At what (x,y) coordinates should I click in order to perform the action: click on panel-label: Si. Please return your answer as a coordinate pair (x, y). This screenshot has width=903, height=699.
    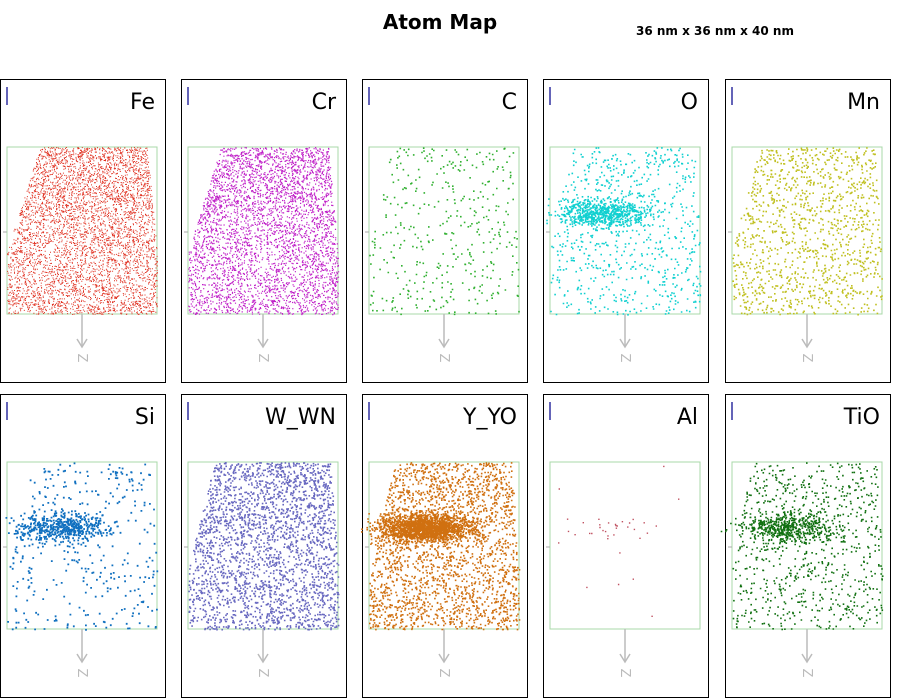
    Looking at the image, I should click on (145, 417).